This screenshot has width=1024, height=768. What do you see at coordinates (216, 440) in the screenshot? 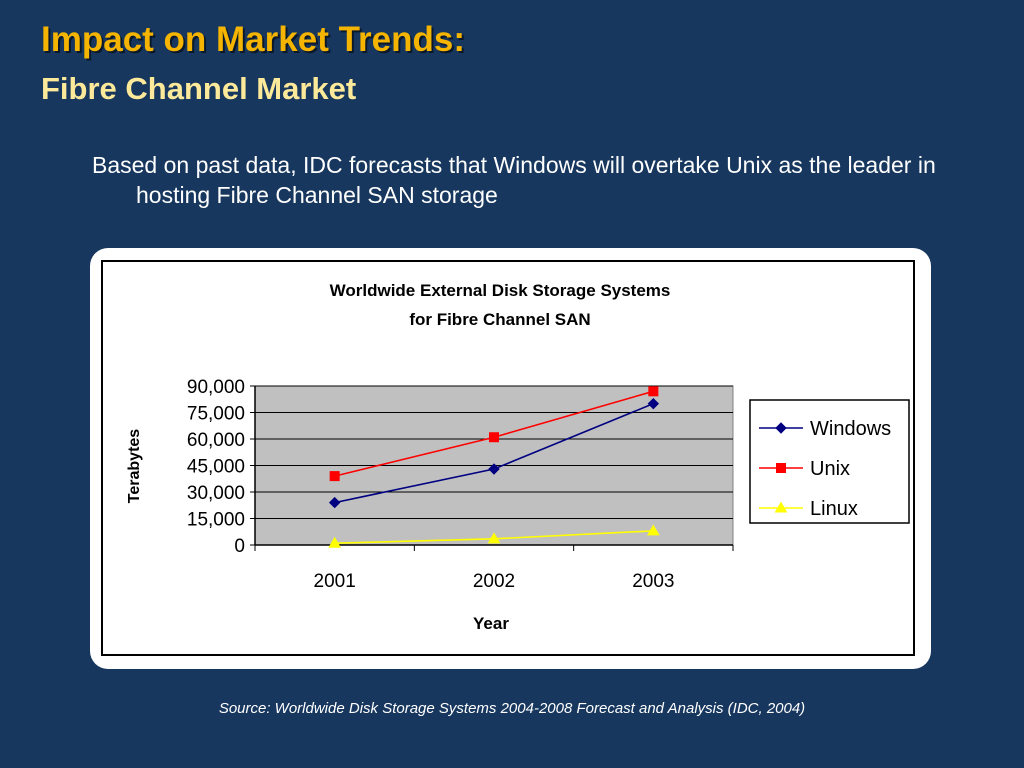
I see `y-tick-label: 60,000` at bounding box center [216, 440].